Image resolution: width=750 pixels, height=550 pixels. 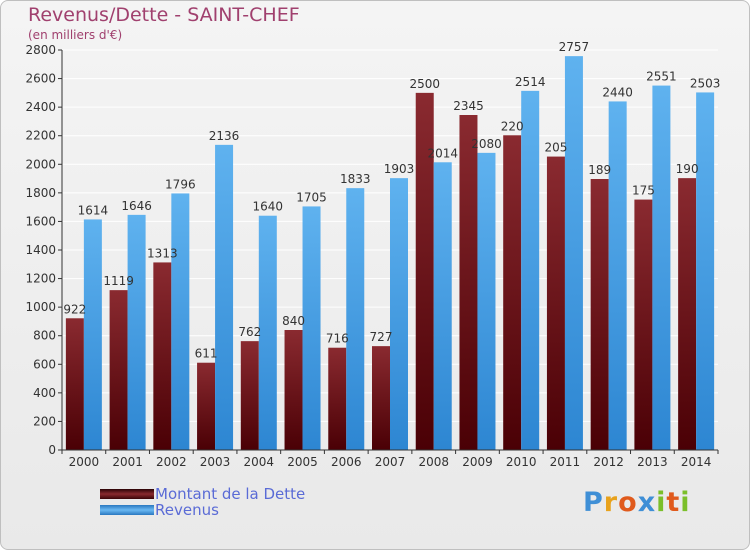 I want to click on data-label-debt: 1119, so click(x=118, y=281).